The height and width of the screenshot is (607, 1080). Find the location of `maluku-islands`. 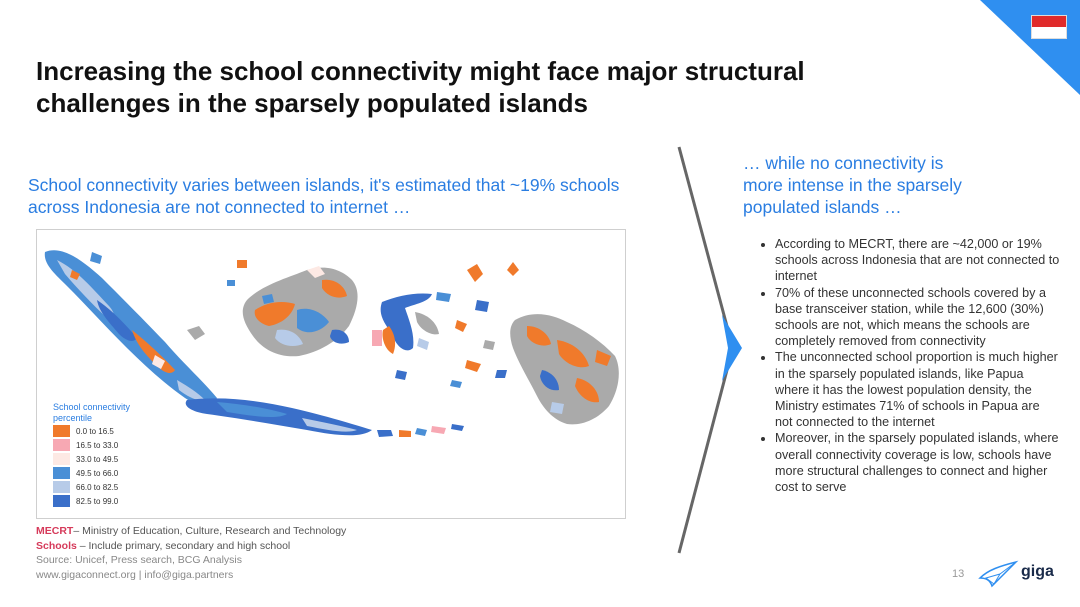

maluku-islands is located at coordinates (373, 324).